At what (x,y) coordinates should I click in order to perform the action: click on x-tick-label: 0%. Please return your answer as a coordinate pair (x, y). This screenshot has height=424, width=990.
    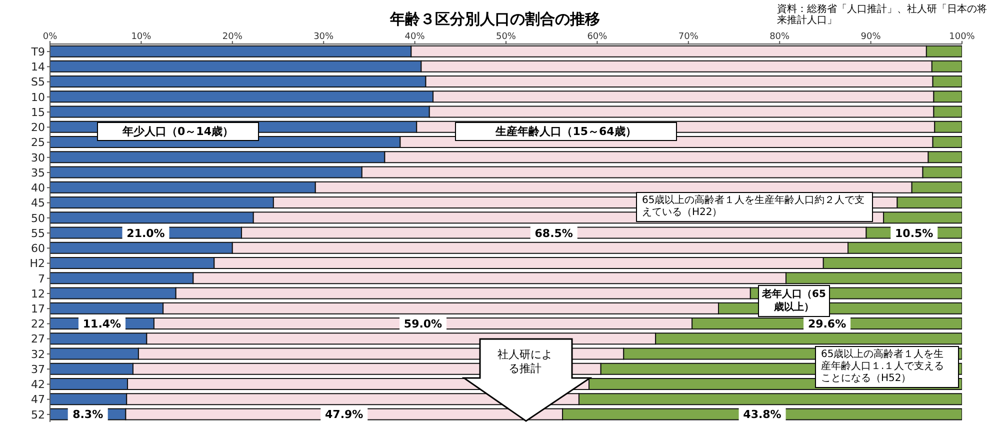
    Looking at the image, I should click on (50, 37).